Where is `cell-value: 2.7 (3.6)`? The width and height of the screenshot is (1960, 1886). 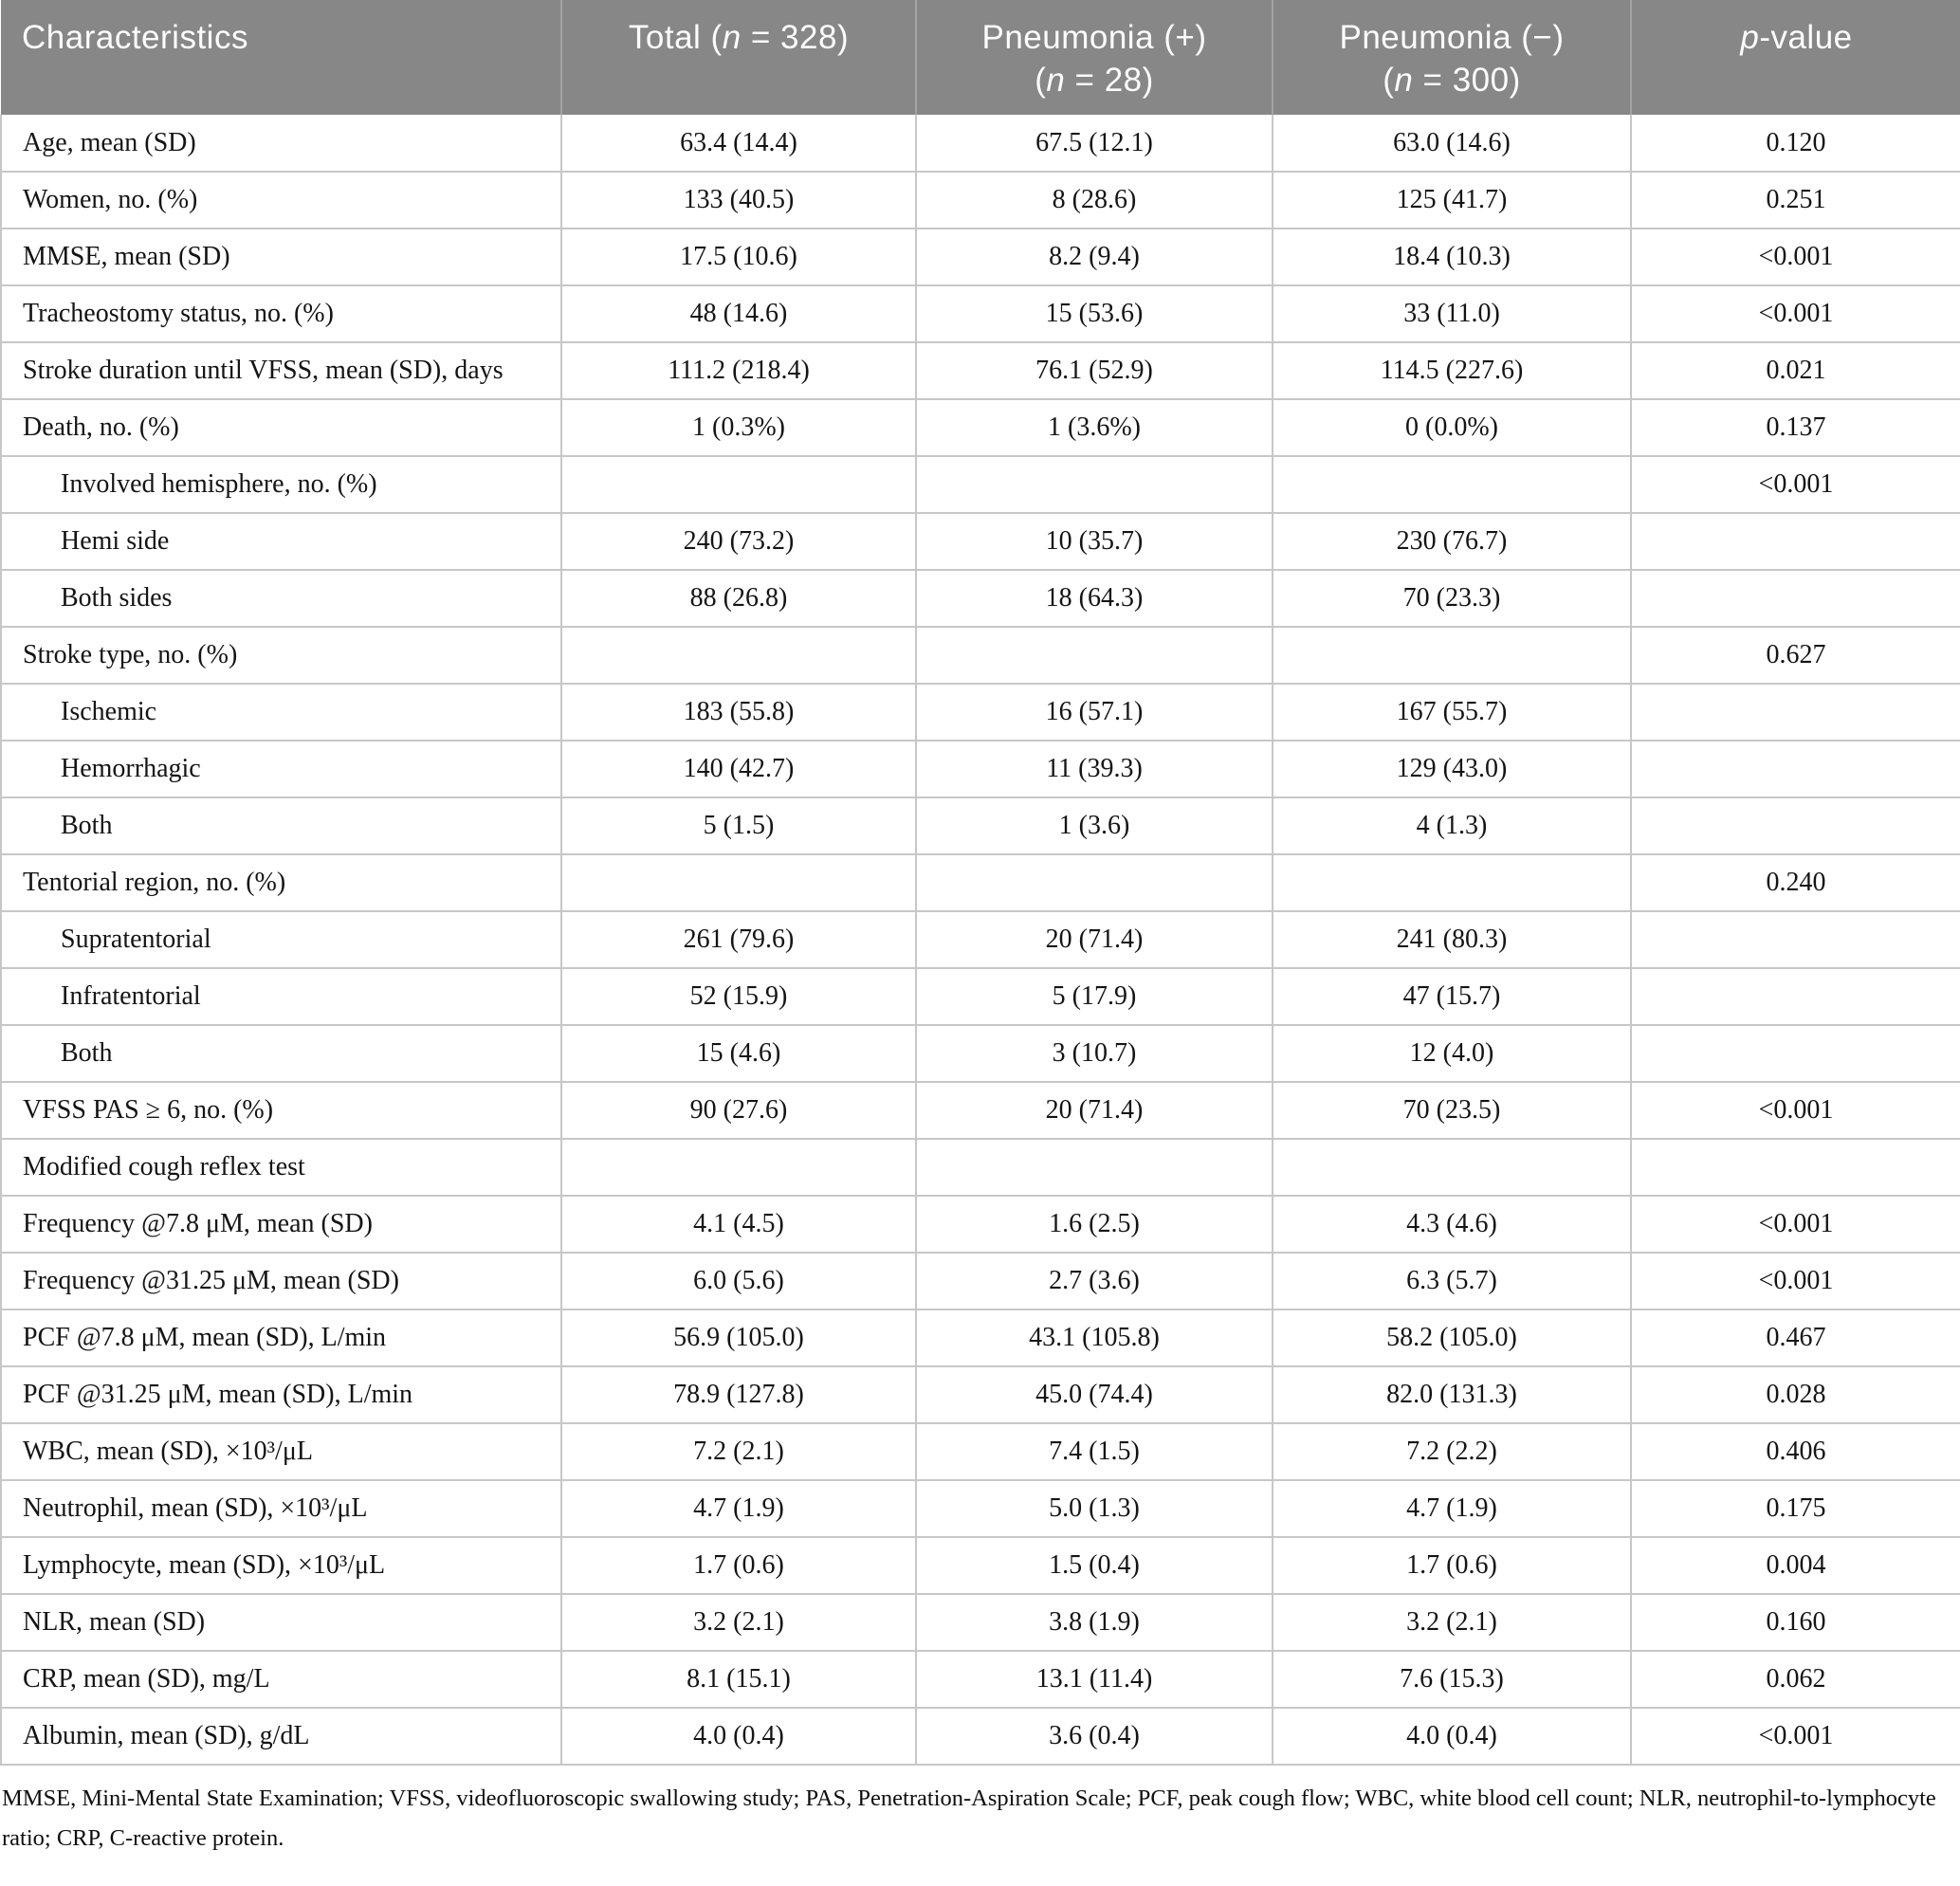 cell-value: 2.7 (3.6) is located at coordinates (1094, 1280).